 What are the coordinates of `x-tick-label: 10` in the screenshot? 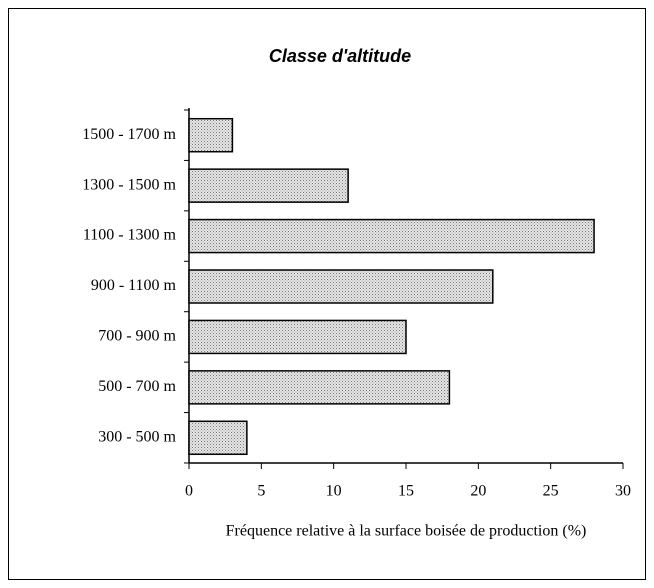 It's located at (334, 491).